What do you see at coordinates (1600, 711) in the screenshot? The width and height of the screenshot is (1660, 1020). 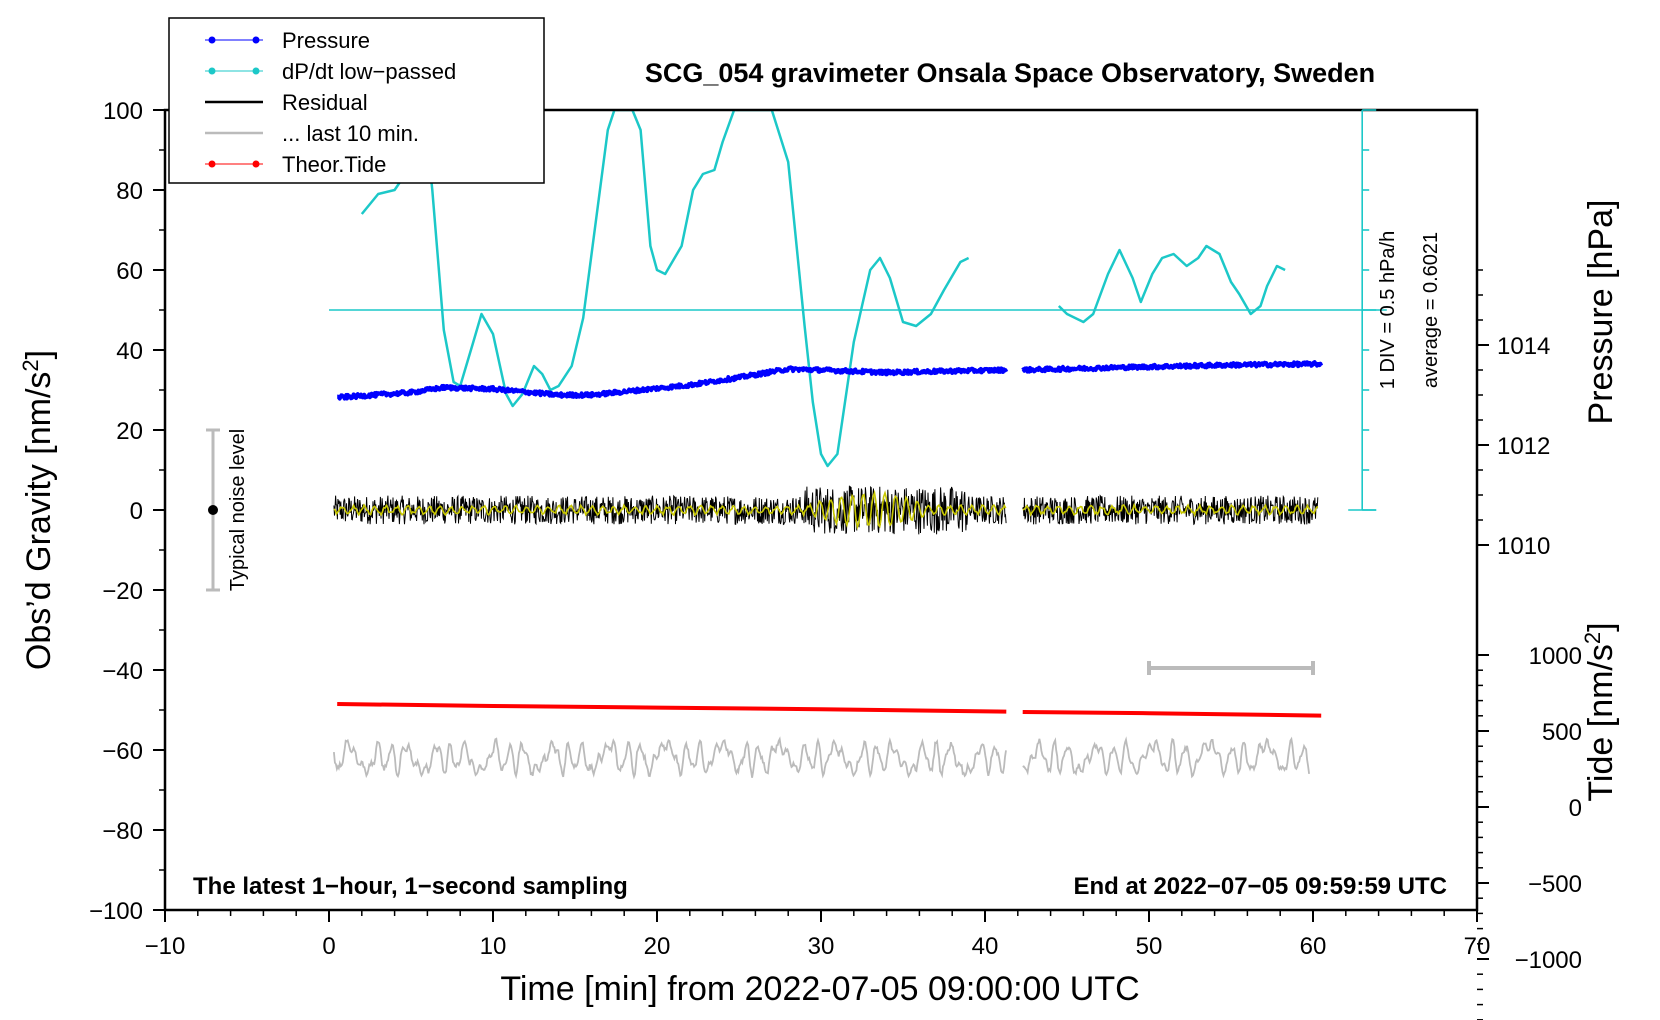 I see `tide-axis-label: Tide [nm/s2]` at bounding box center [1600, 711].